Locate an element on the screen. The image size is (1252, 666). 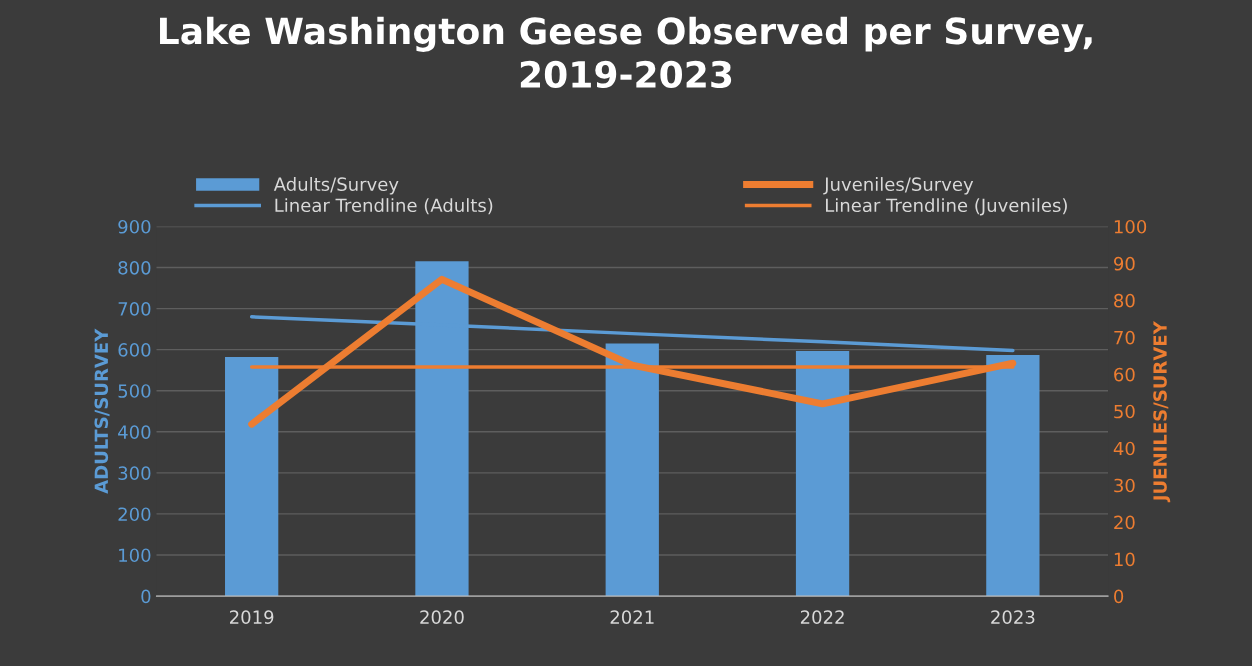
y-tick-label: 400 is located at coordinates (134, 432).